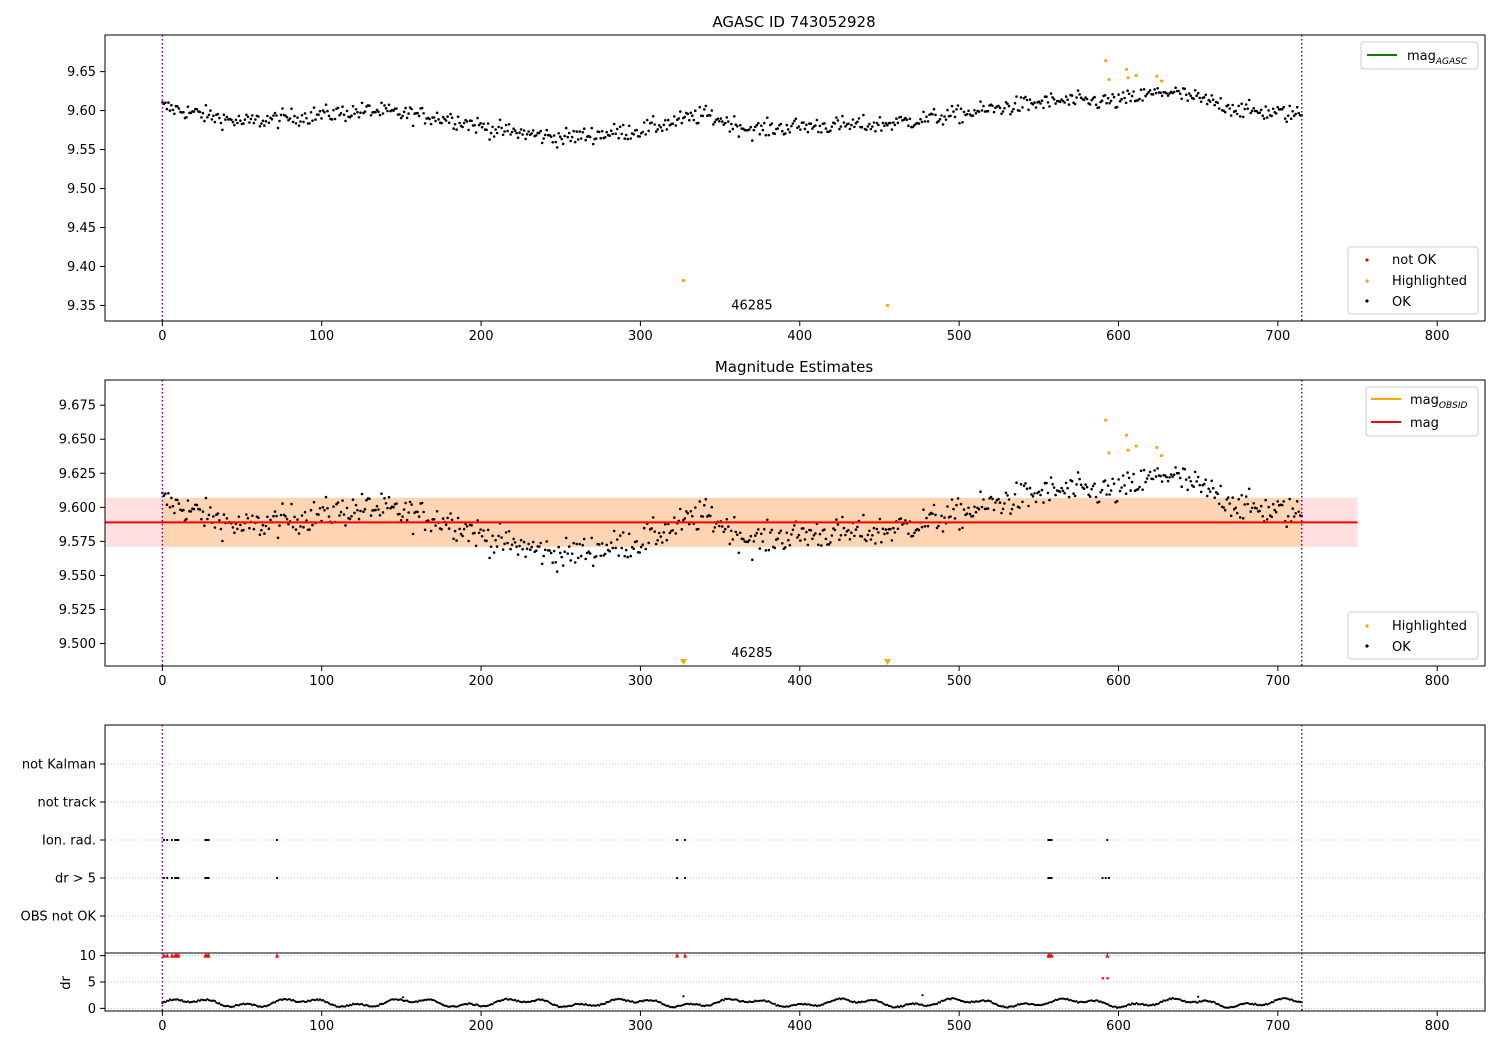 Image resolution: width=1500 pixels, height=1050 pixels. I want to click on capped-dr-marker, so click(677, 955).